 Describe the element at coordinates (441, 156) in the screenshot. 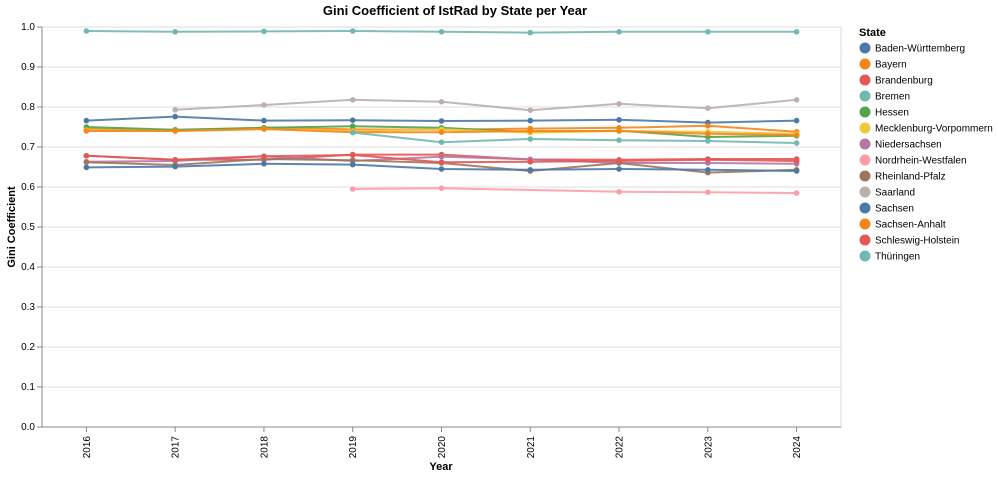

I see `data-point-niedersachsen` at that location.